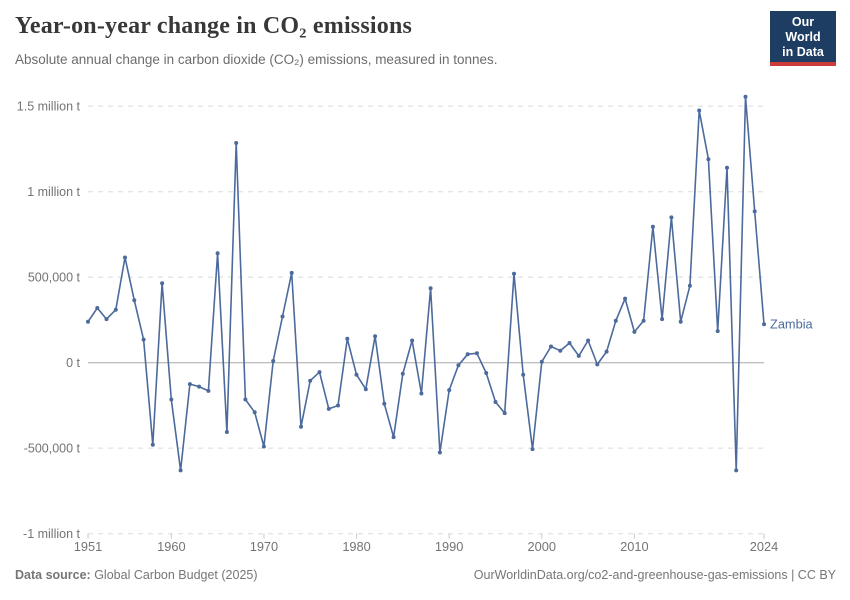  What do you see at coordinates (634, 546) in the screenshot?
I see `x-tick-label: 2010` at bounding box center [634, 546].